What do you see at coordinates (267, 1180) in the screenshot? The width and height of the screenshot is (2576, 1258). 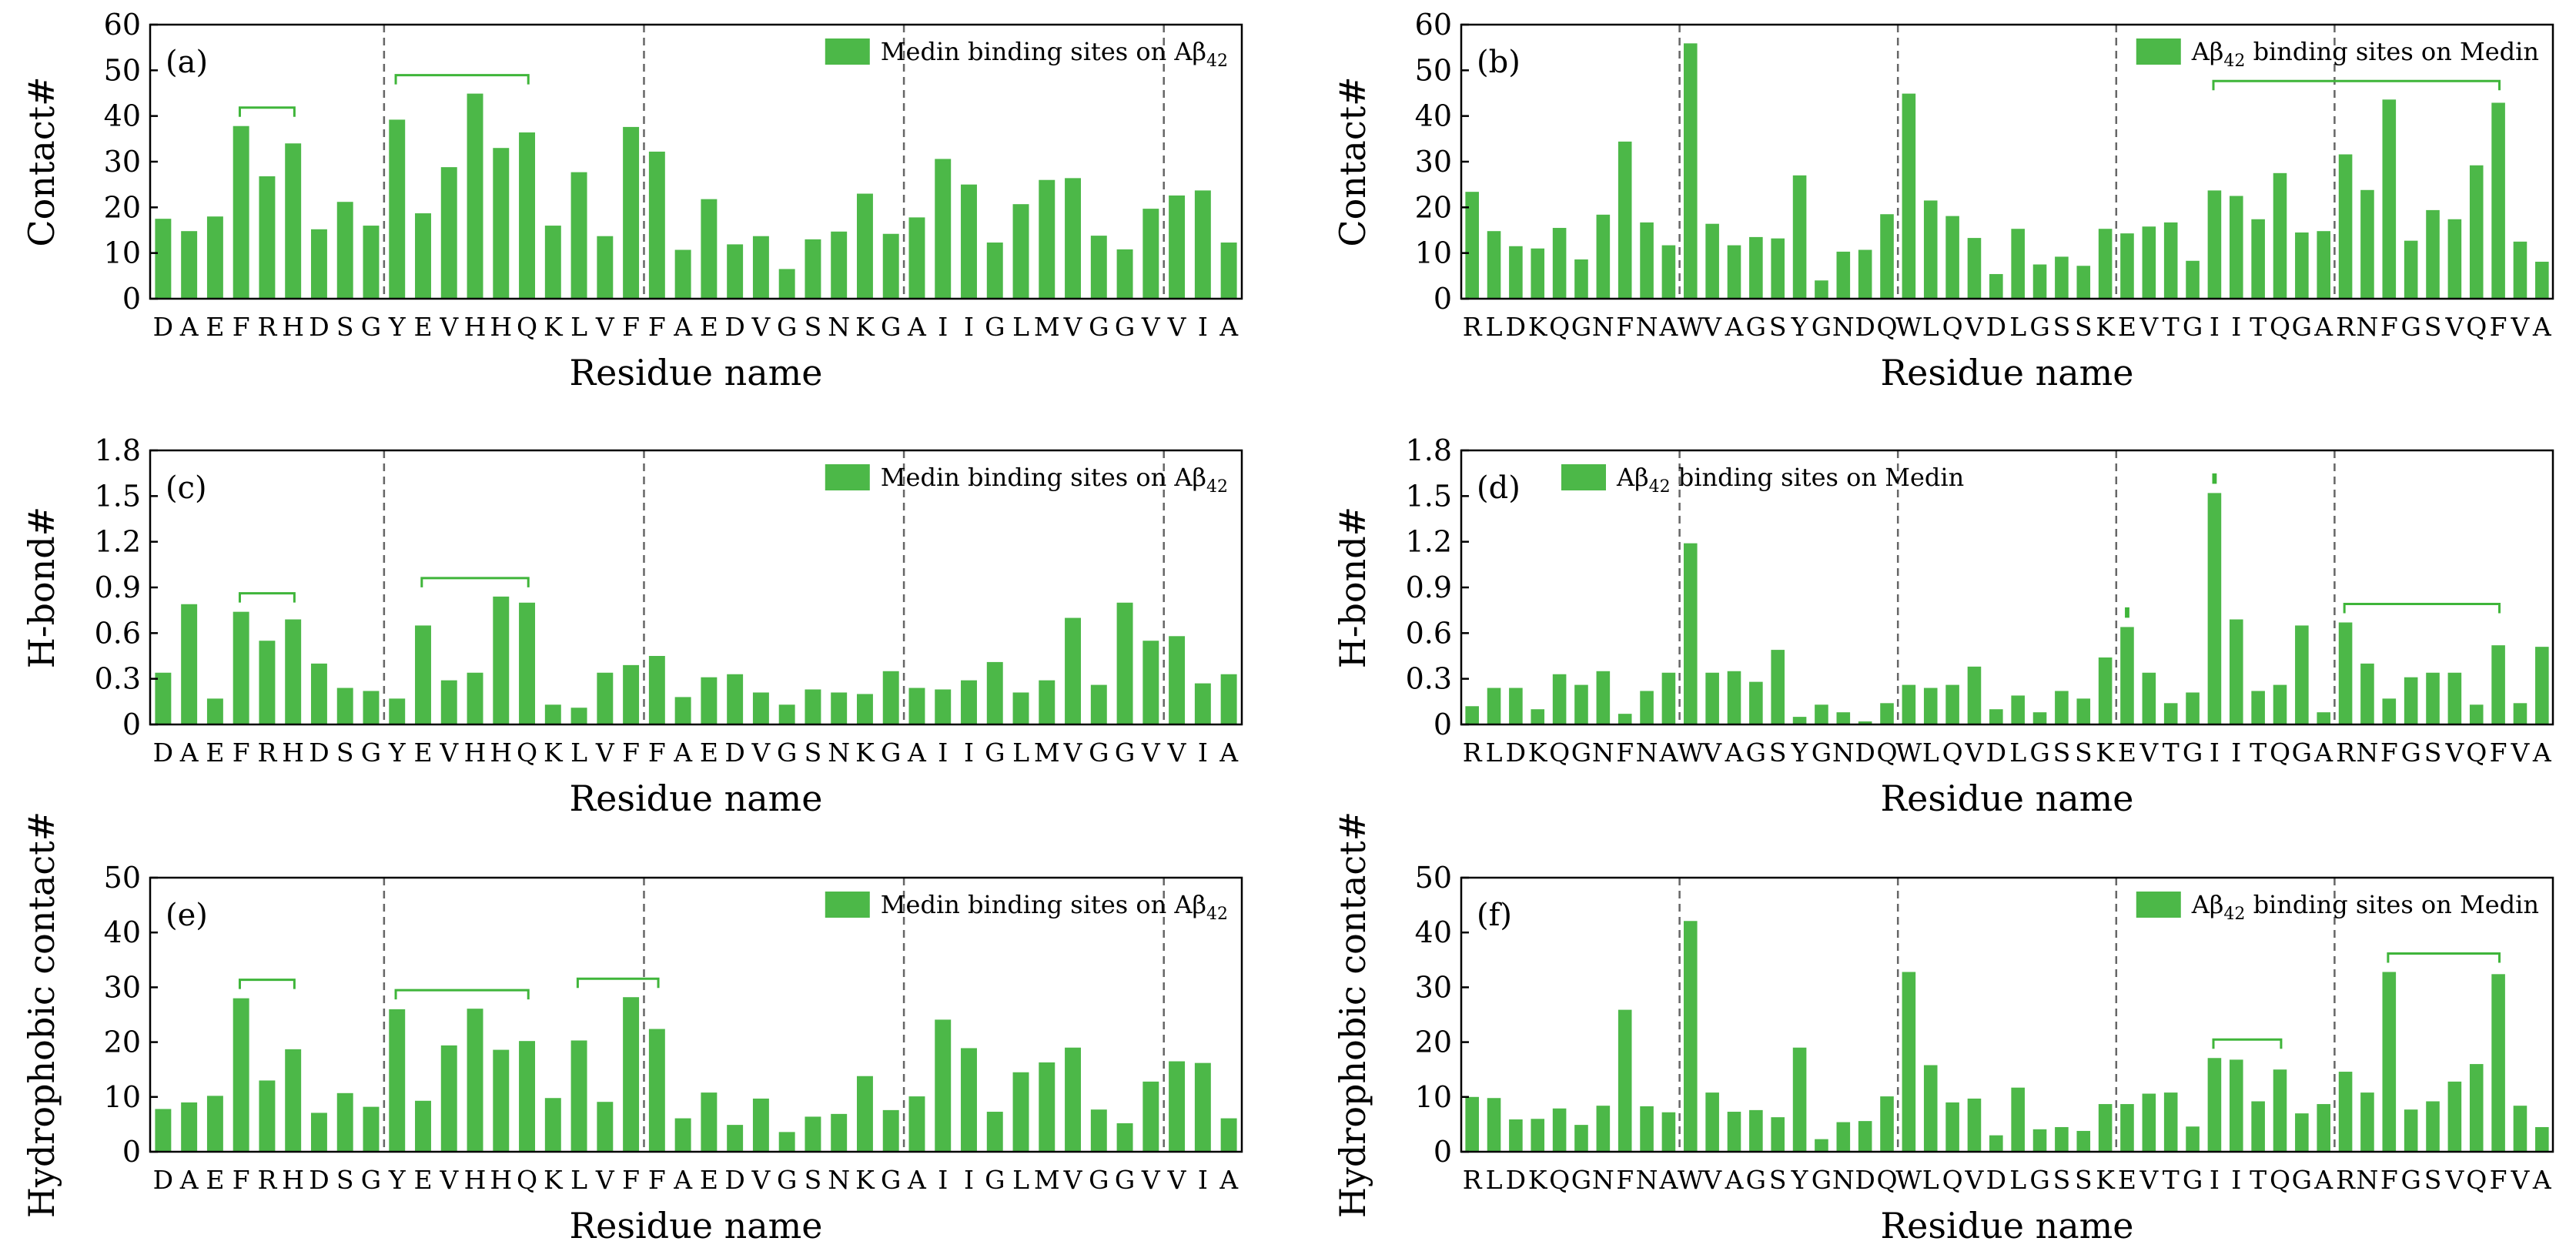 I see `x-tick-label: R` at bounding box center [267, 1180].